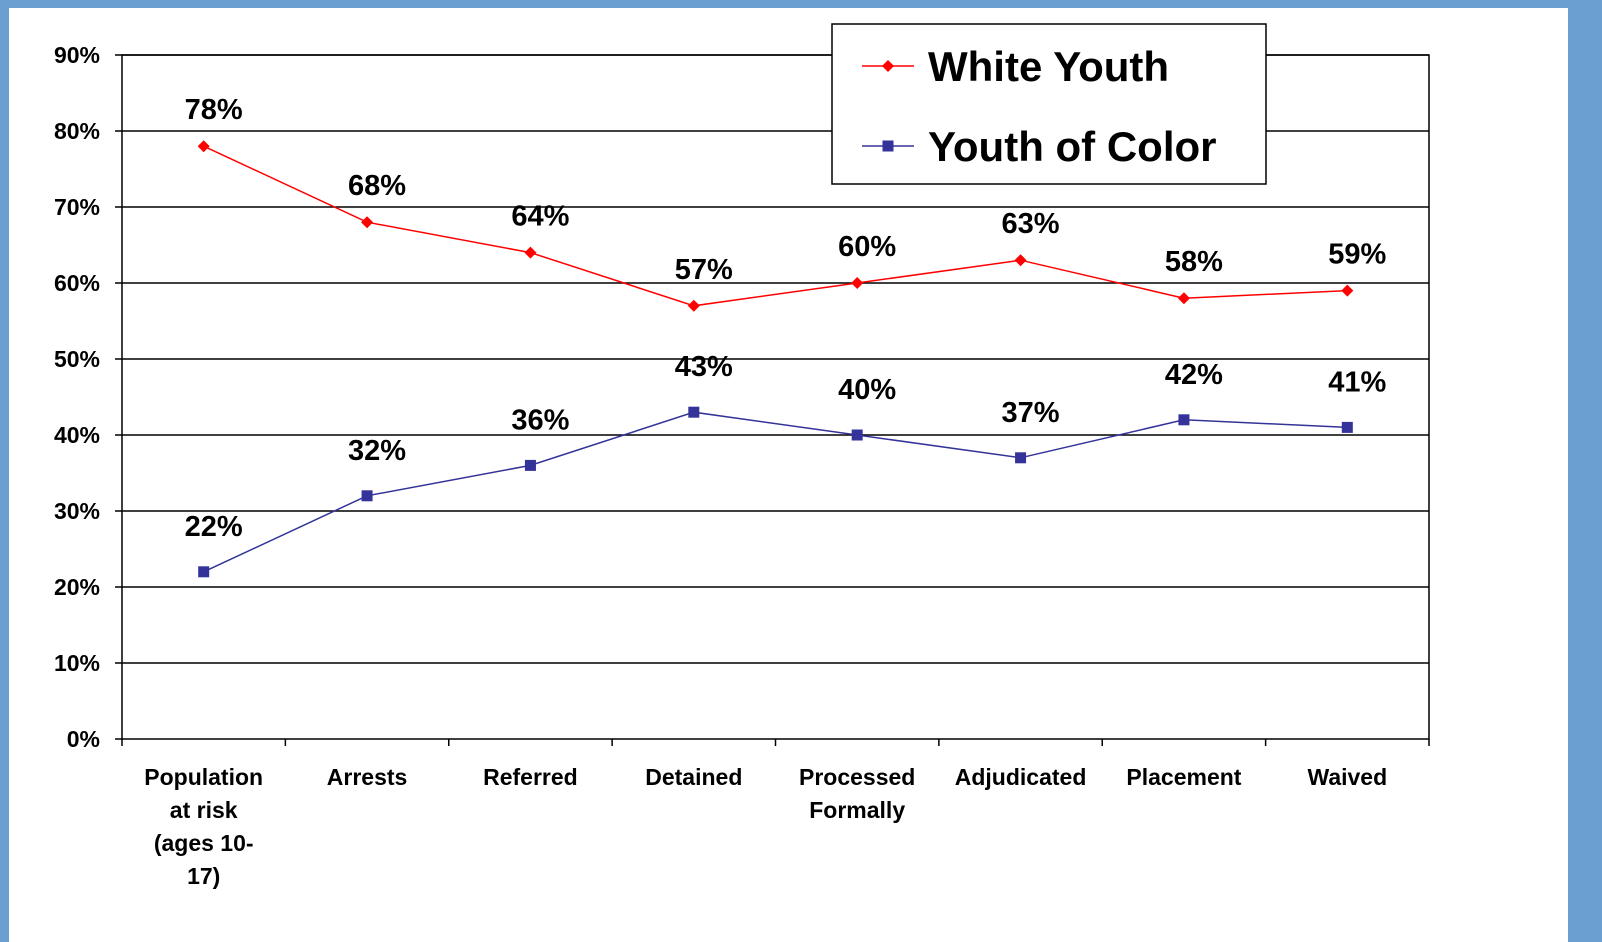  What do you see at coordinates (203, 876) in the screenshot?
I see `x-tick-label-line: 17)` at bounding box center [203, 876].